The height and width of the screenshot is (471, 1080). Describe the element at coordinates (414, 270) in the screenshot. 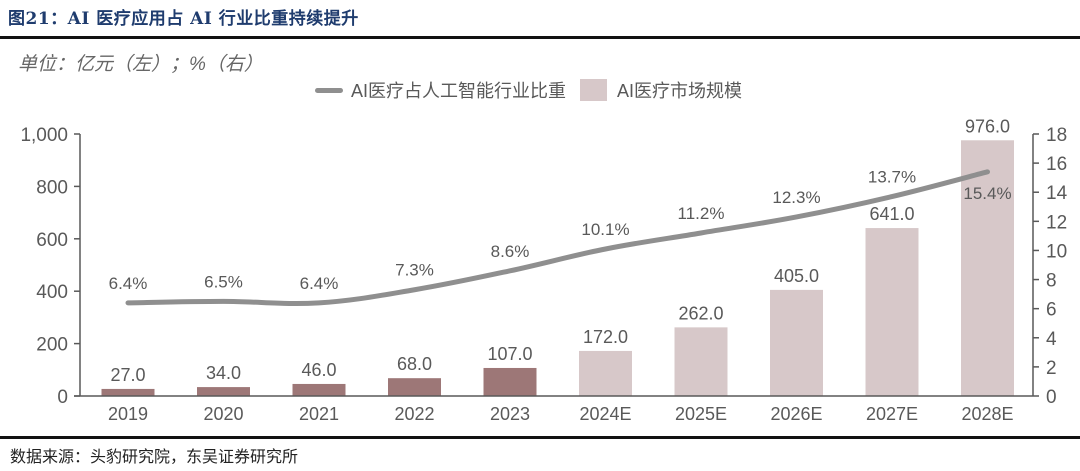

I see `line-label-2022: 7.3%` at that location.